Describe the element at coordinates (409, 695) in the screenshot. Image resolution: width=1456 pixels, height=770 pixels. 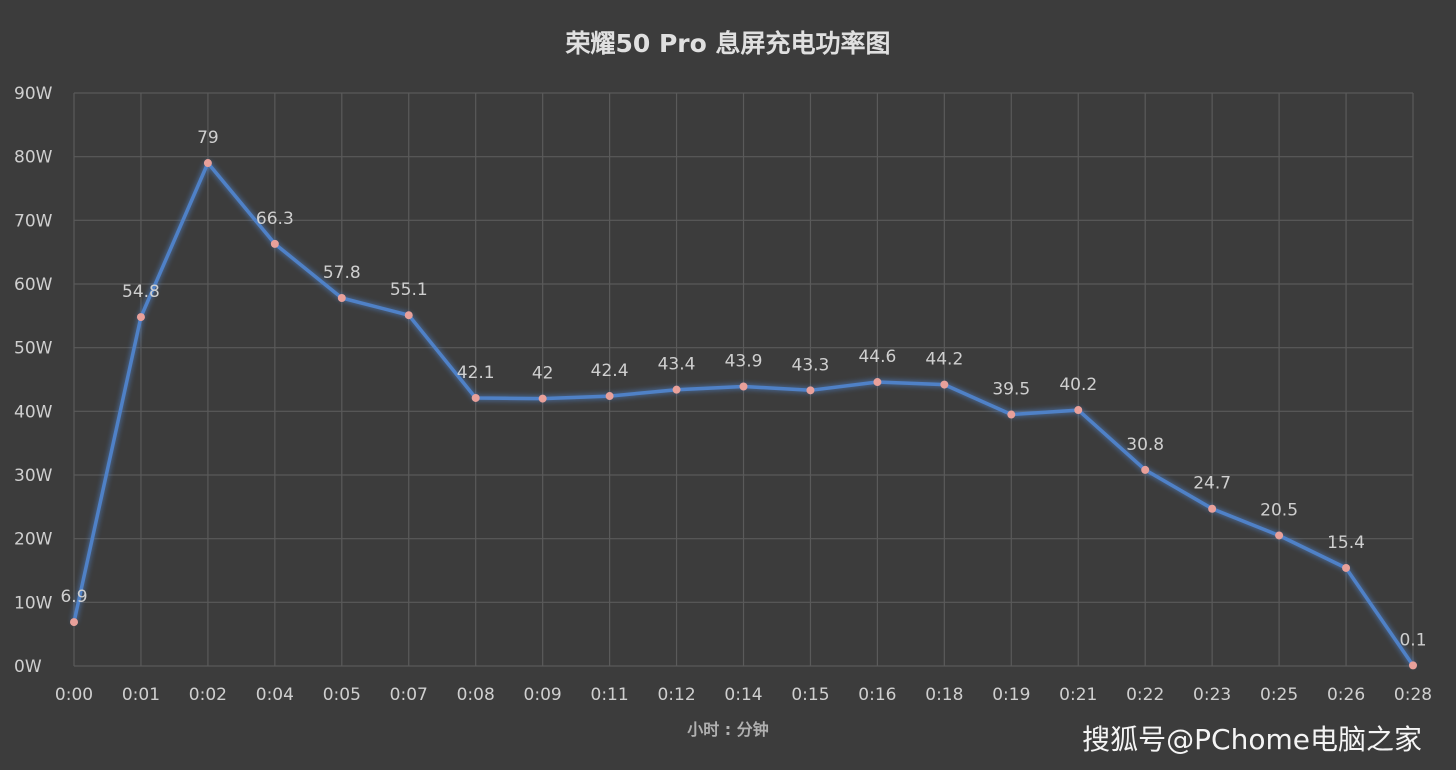
I see `x-tick-label: 0:07` at that location.